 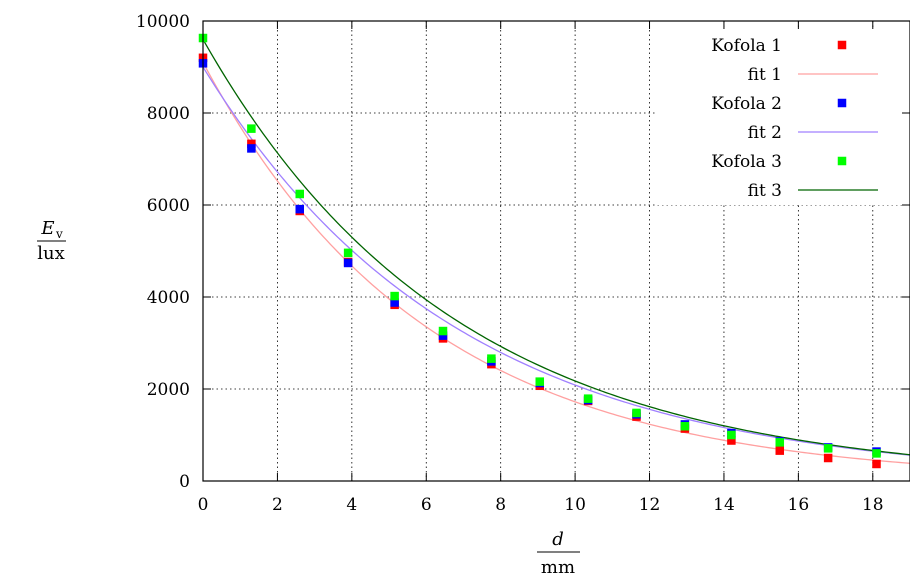 What do you see at coordinates (351, 505) in the screenshot?
I see `x-tick-label: 4` at bounding box center [351, 505].